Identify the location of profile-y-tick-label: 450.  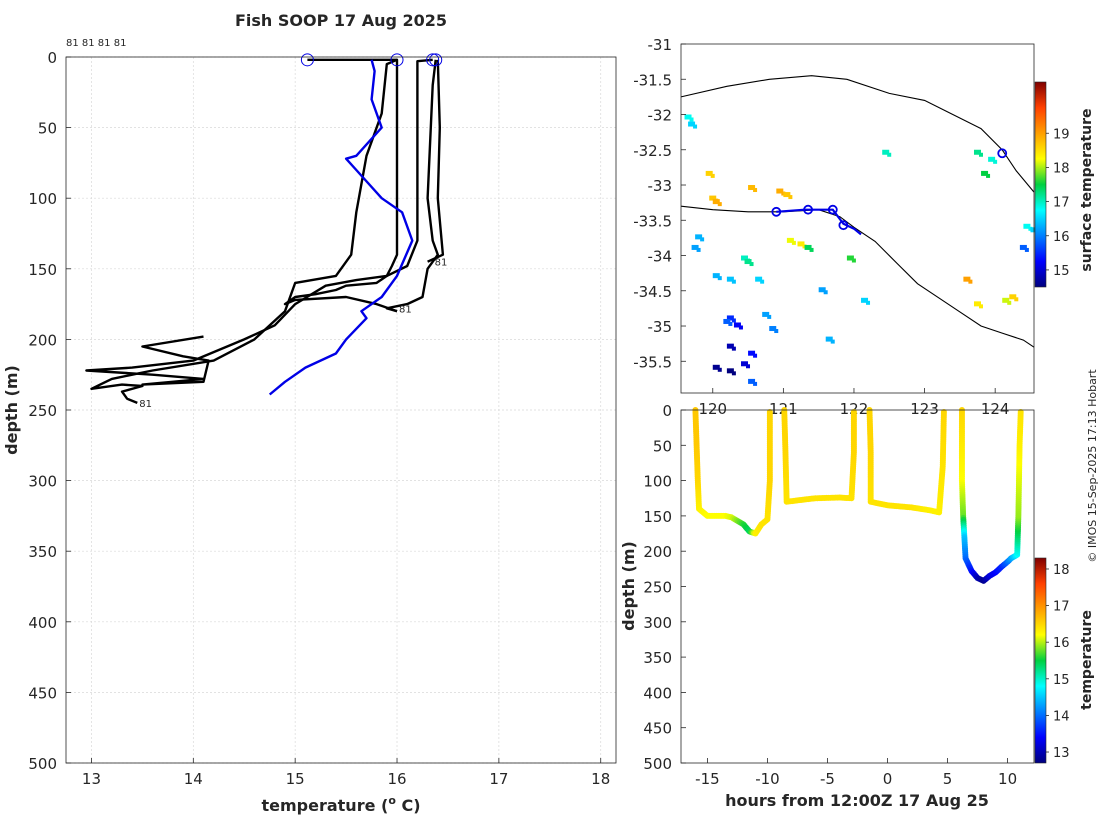
(42, 693).